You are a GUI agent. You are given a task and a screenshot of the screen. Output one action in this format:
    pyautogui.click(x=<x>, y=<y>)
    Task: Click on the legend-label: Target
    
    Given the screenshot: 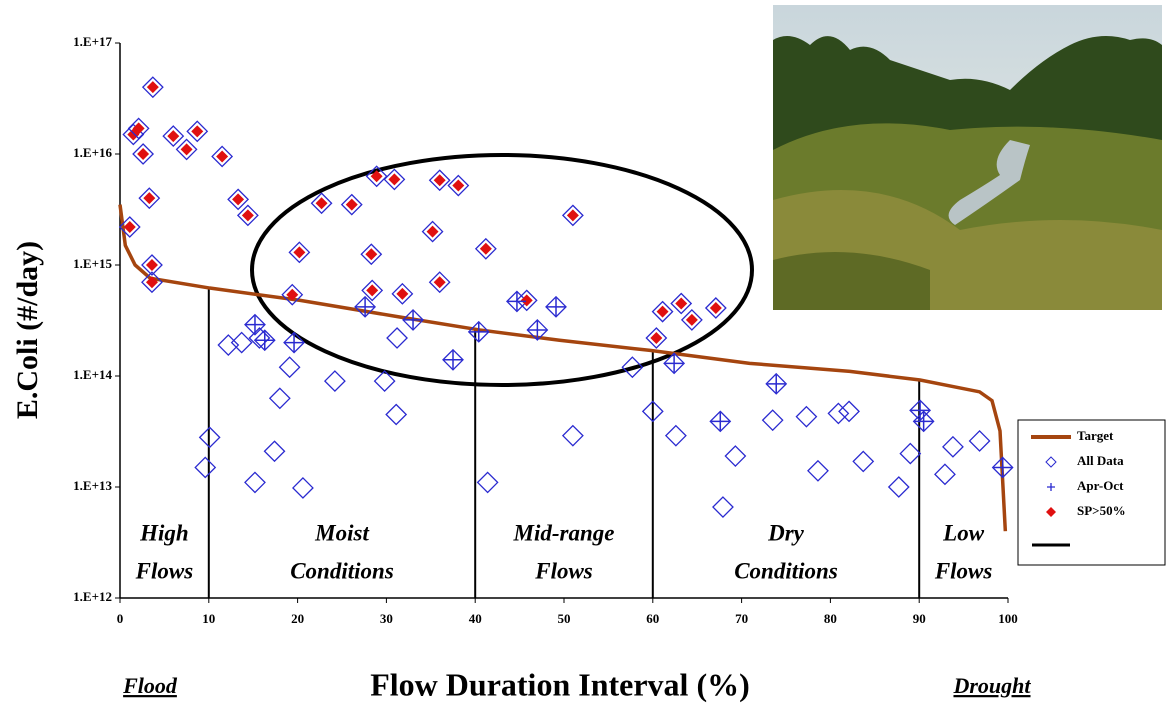 What is the action you would take?
    pyautogui.click(x=1095, y=435)
    